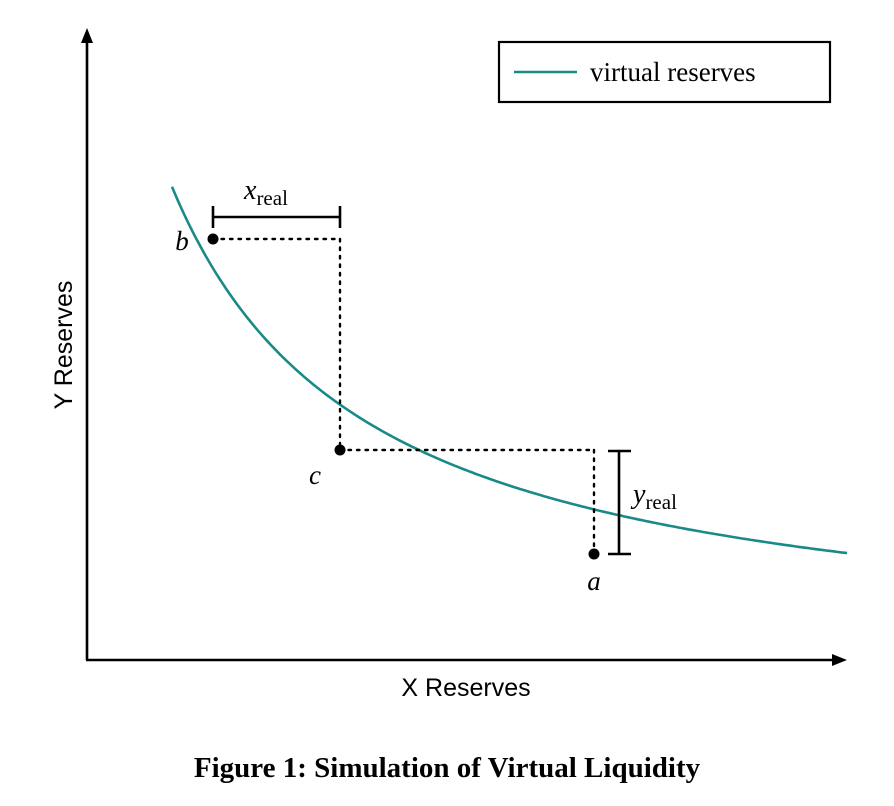  I want to click on point-b, so click(213, 239).